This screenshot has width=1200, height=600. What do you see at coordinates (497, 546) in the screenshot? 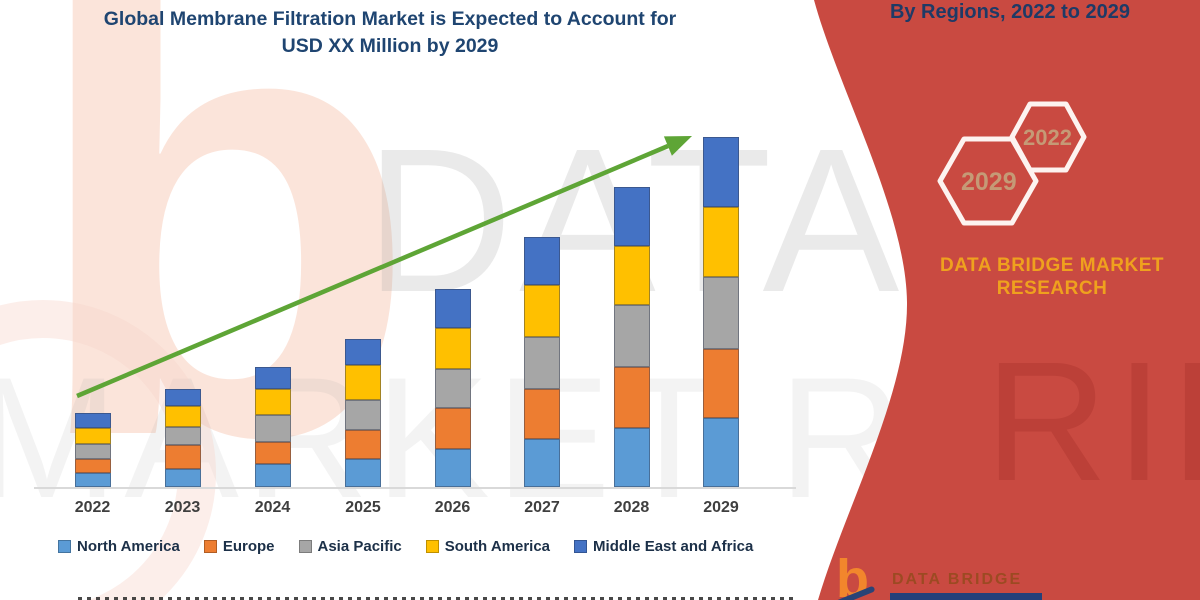
I see `legend-label: South America` at bounding box center [497, 546].